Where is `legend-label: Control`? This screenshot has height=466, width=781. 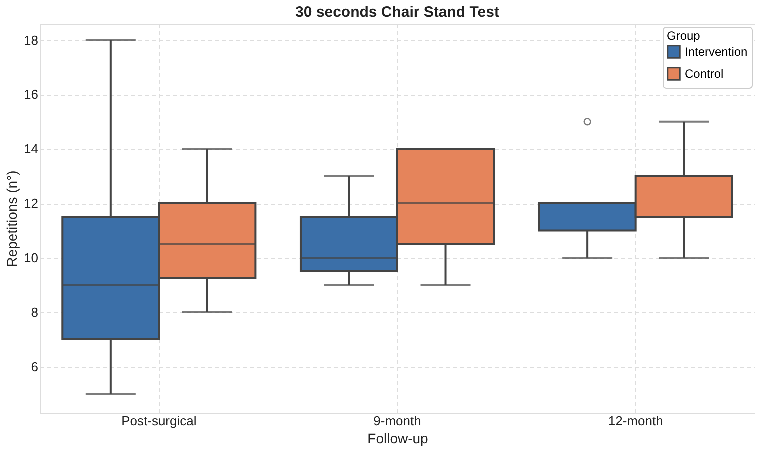
legend-label: Control is located at coordinates (704, 74).